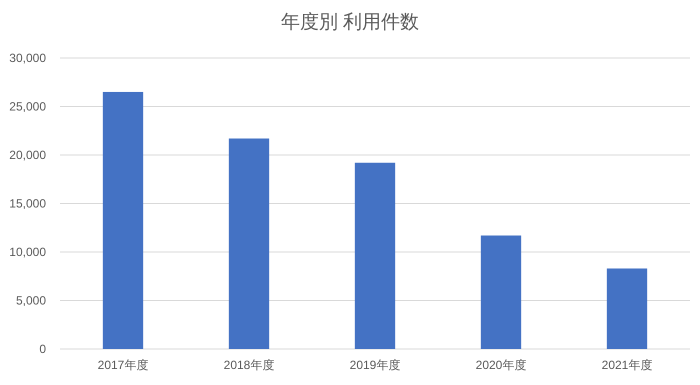  What do you see at coordinates (501, 365) in the screenshot?
I see `x-tick-label: 2020年度` at bounding box center [501, 365].